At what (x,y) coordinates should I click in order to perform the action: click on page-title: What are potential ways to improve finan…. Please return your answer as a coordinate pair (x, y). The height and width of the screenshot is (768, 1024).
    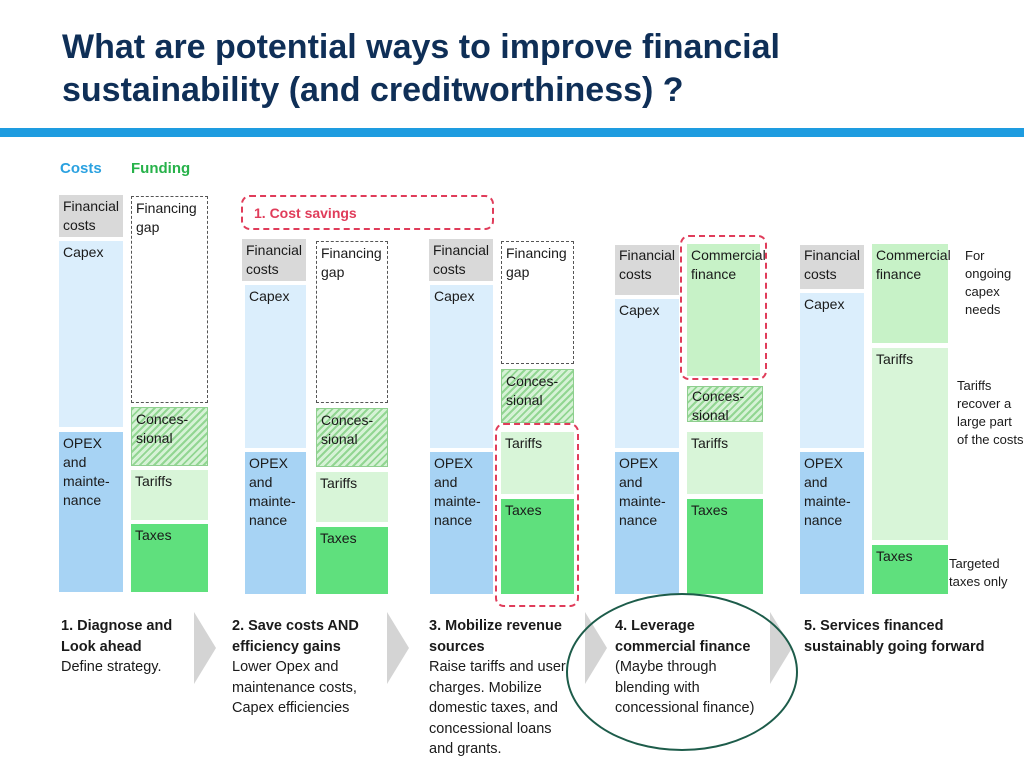
    Looking at the image, I should click on (421, 68).